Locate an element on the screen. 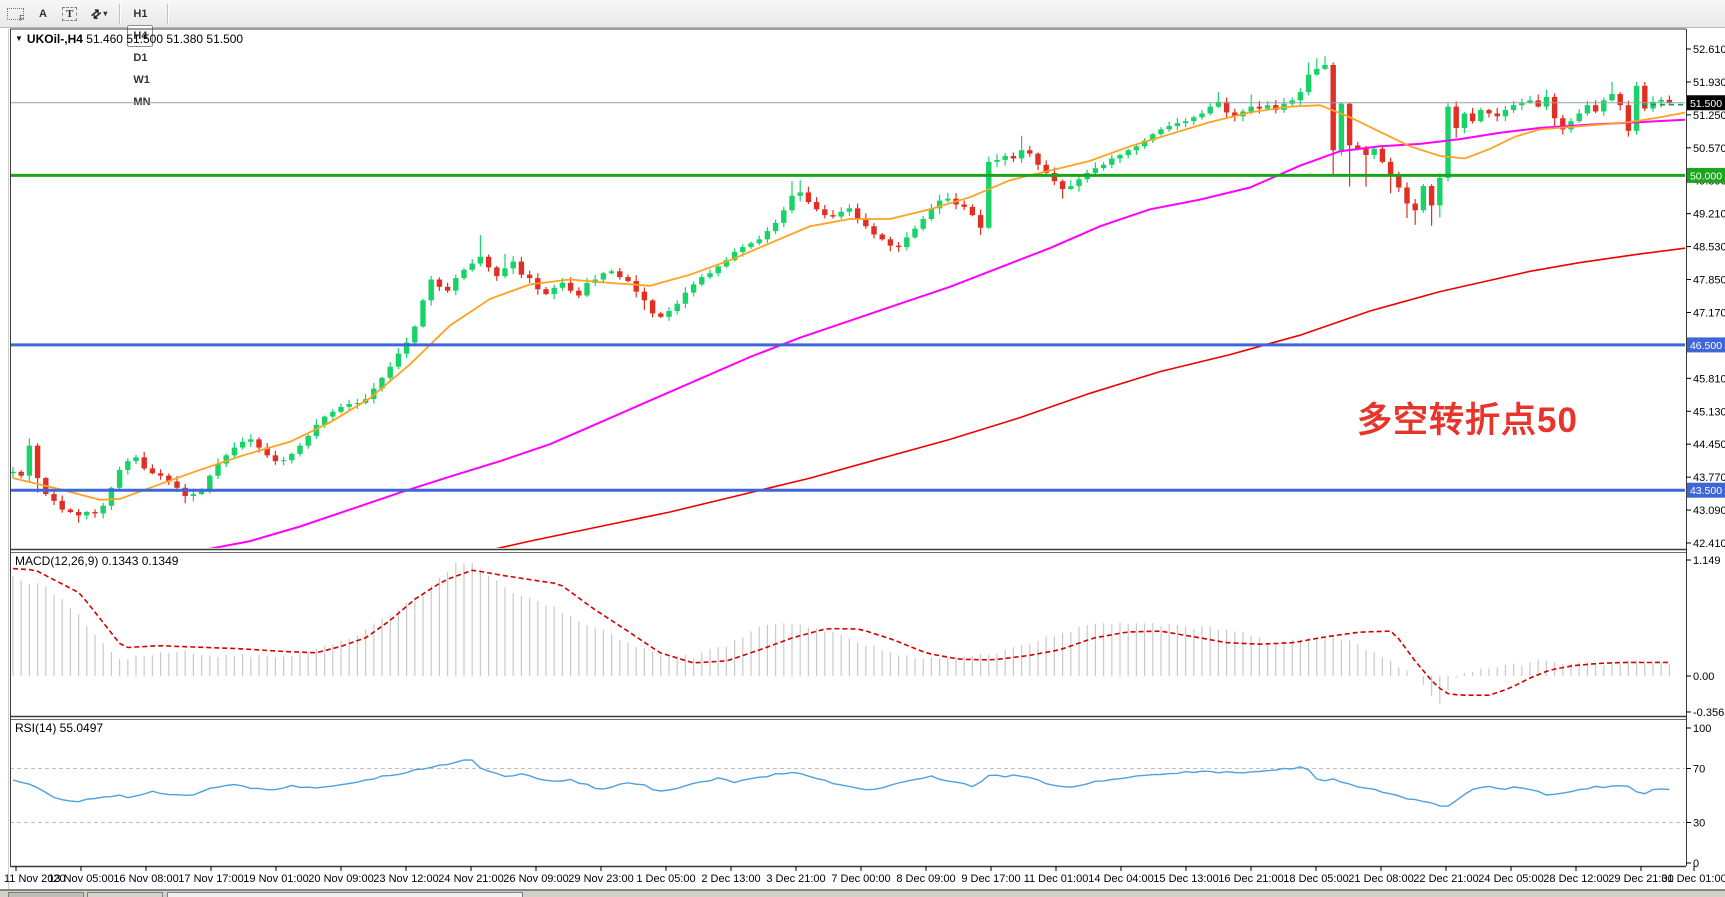 The image size is (1725, 897). chart-title: ▼ UKOil-,H4 51.460 51.500 51.380 51.500 is located at coordinates (129, 39).